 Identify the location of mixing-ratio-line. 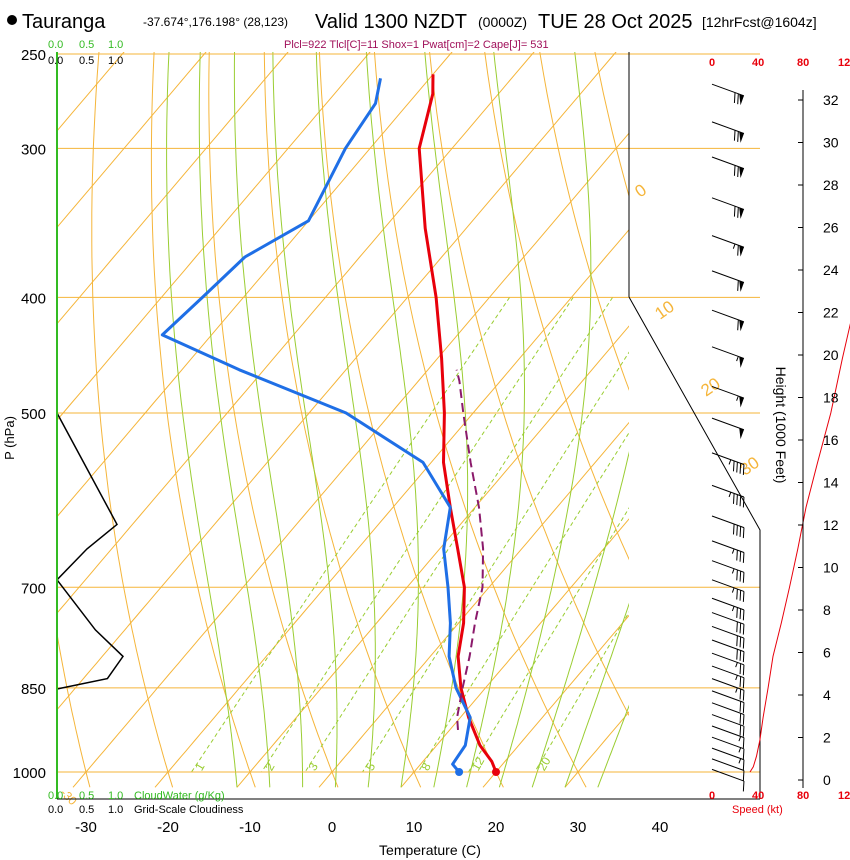
(548, 640).